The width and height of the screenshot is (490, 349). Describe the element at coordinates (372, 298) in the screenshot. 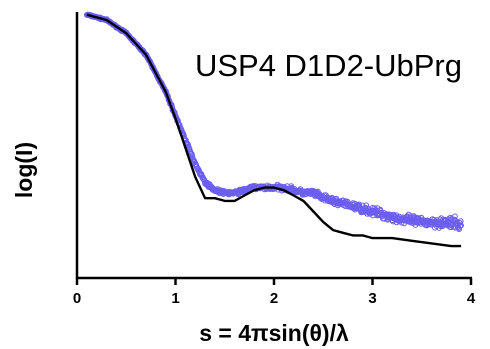

I see `x-tick-label: 3` at that location.